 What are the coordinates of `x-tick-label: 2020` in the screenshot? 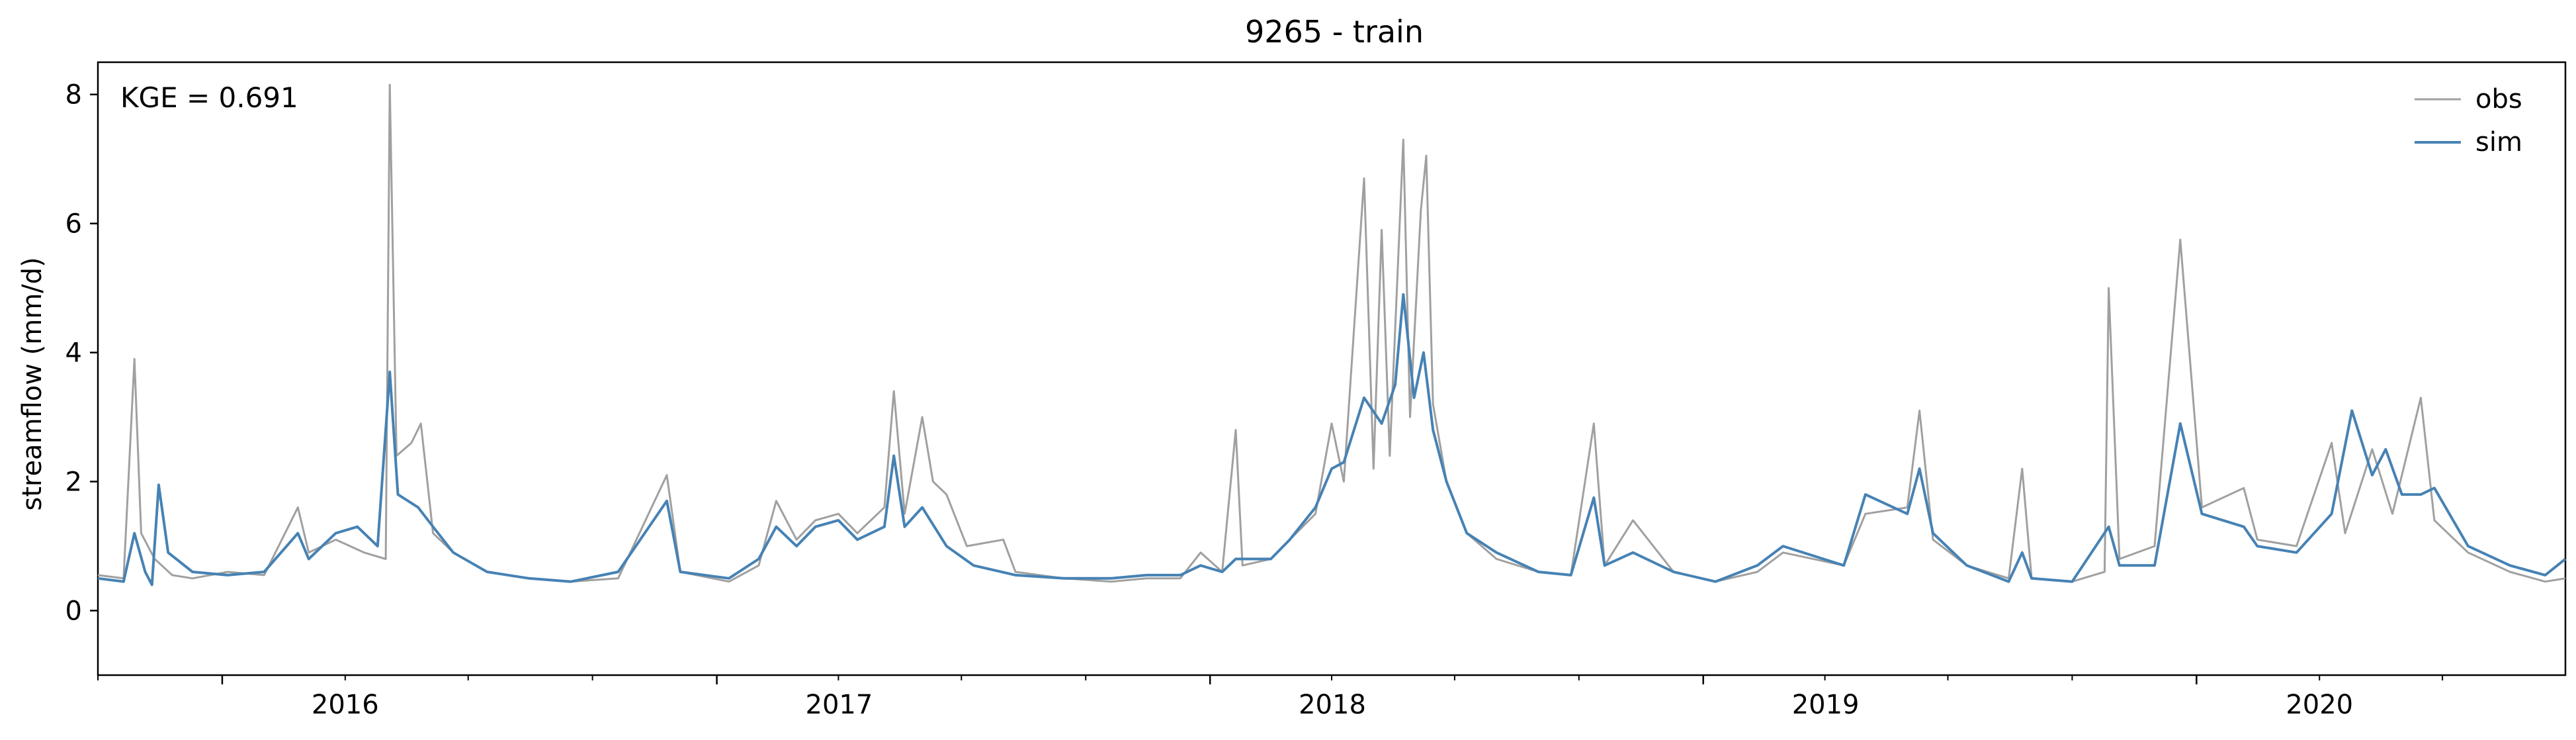 It's located at (2319, 705).